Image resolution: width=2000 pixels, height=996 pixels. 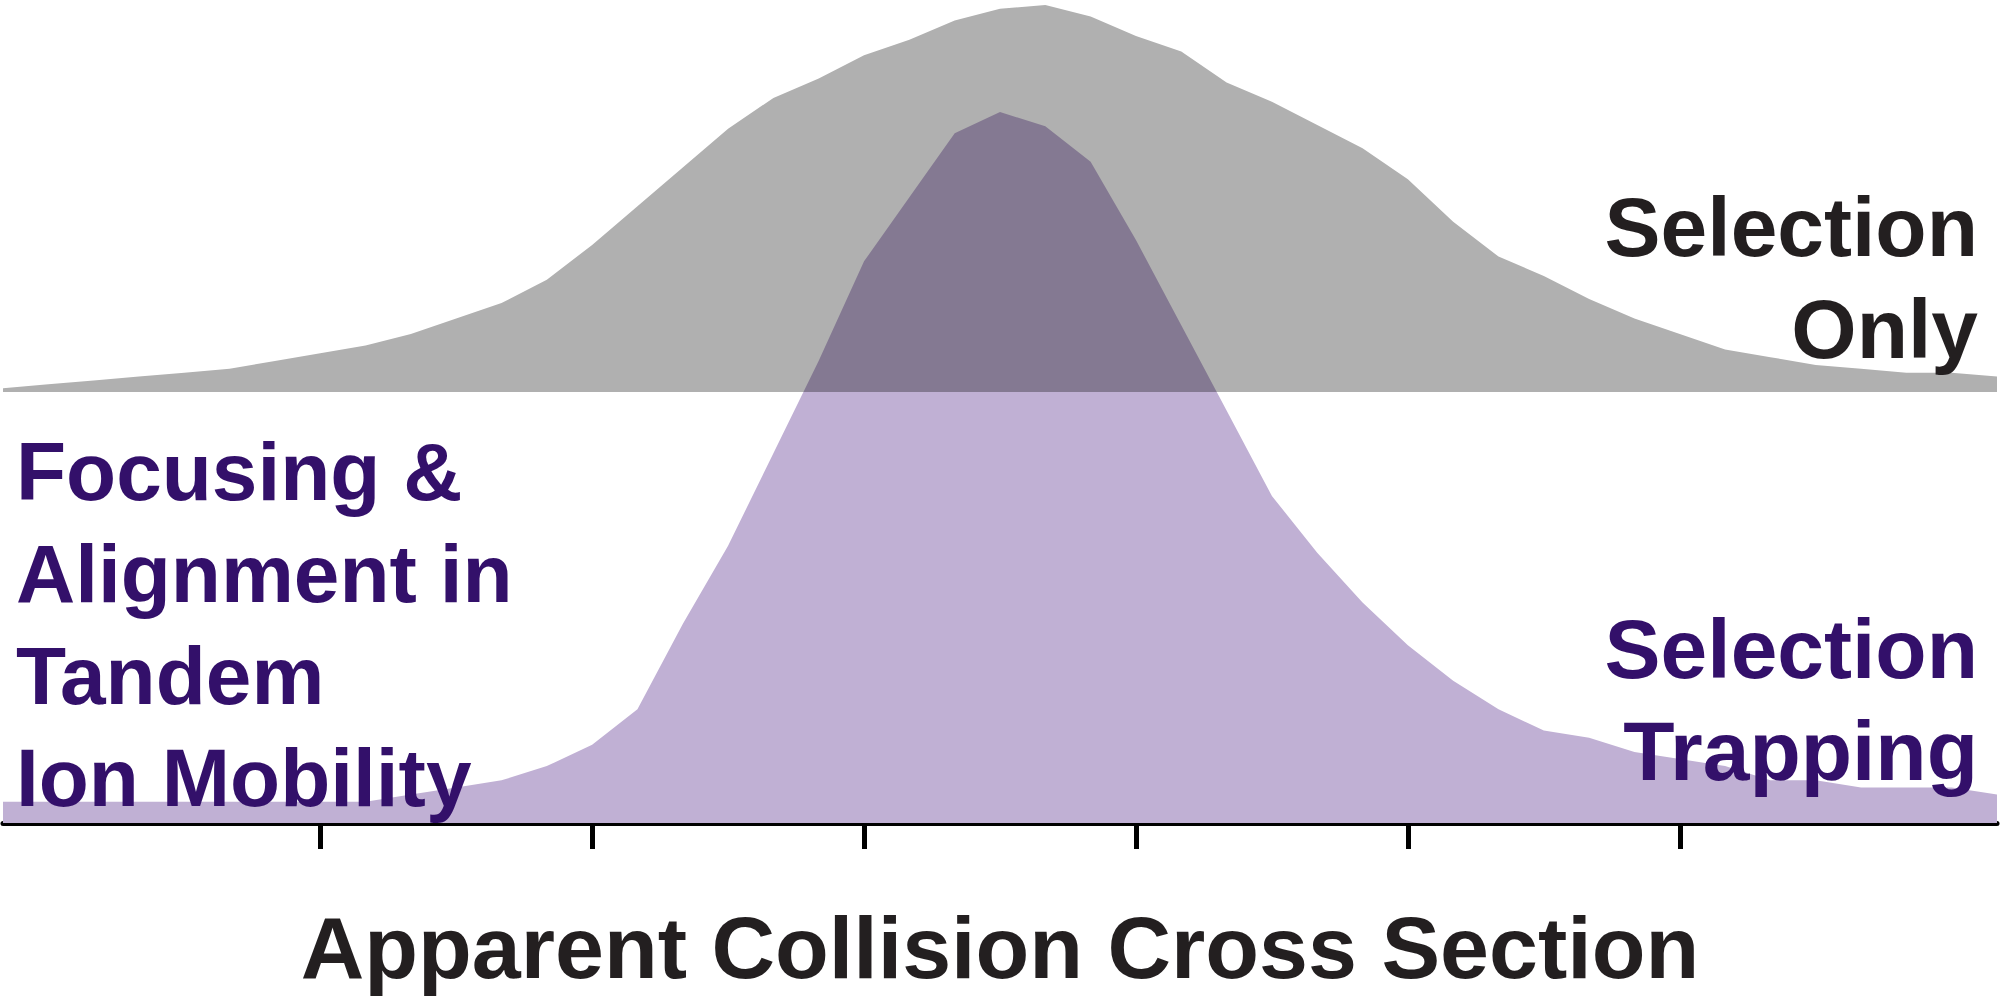 What do you see at coordinates (1791, 700) in the screenshot?
I see `series-label: Selection Trapping` at bounding box center [1791, 700].